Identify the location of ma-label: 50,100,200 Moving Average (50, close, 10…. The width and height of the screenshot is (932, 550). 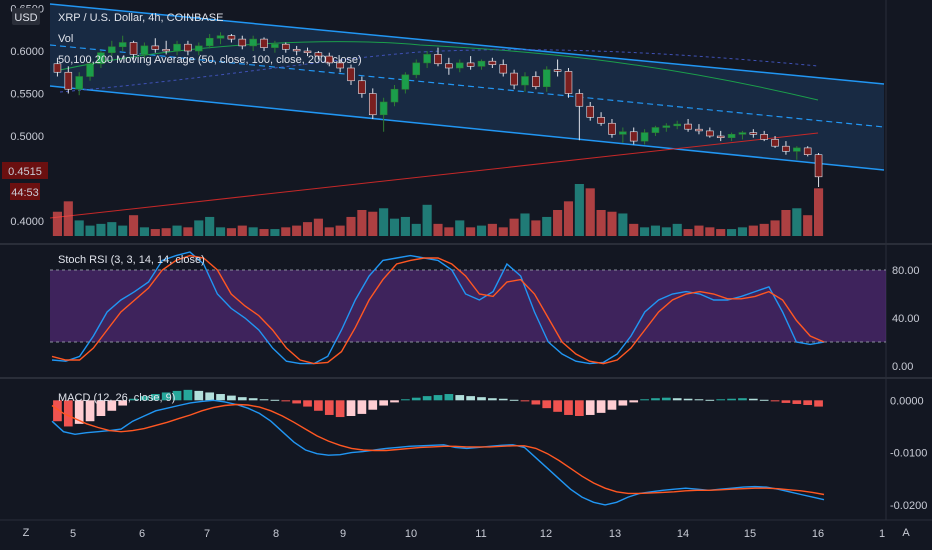
(210, 60).